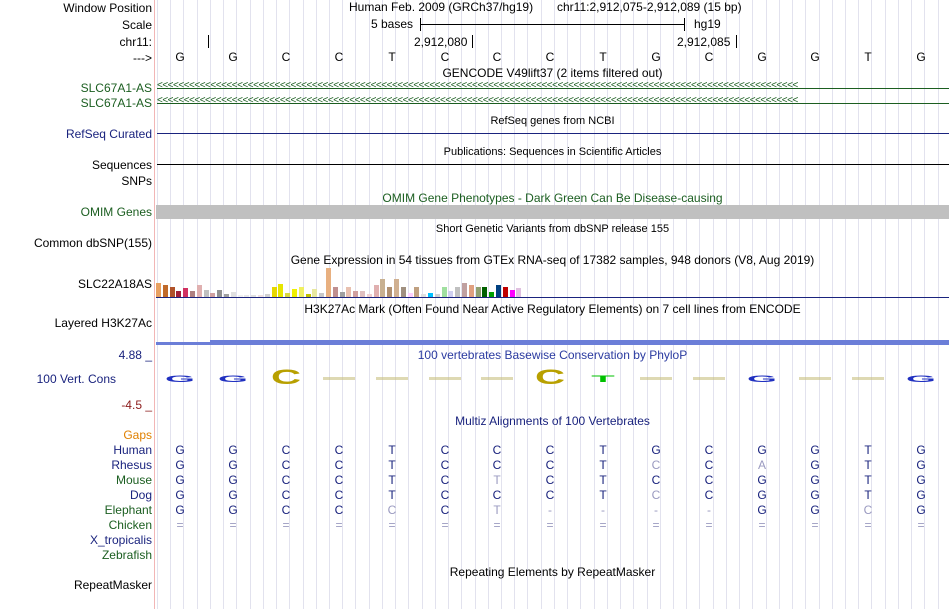 This screenshot has width=950, height=609. Describe the element at coordinates (116, 212) in the screenshot. I see `omim-label: OMIM Genes` at that location.